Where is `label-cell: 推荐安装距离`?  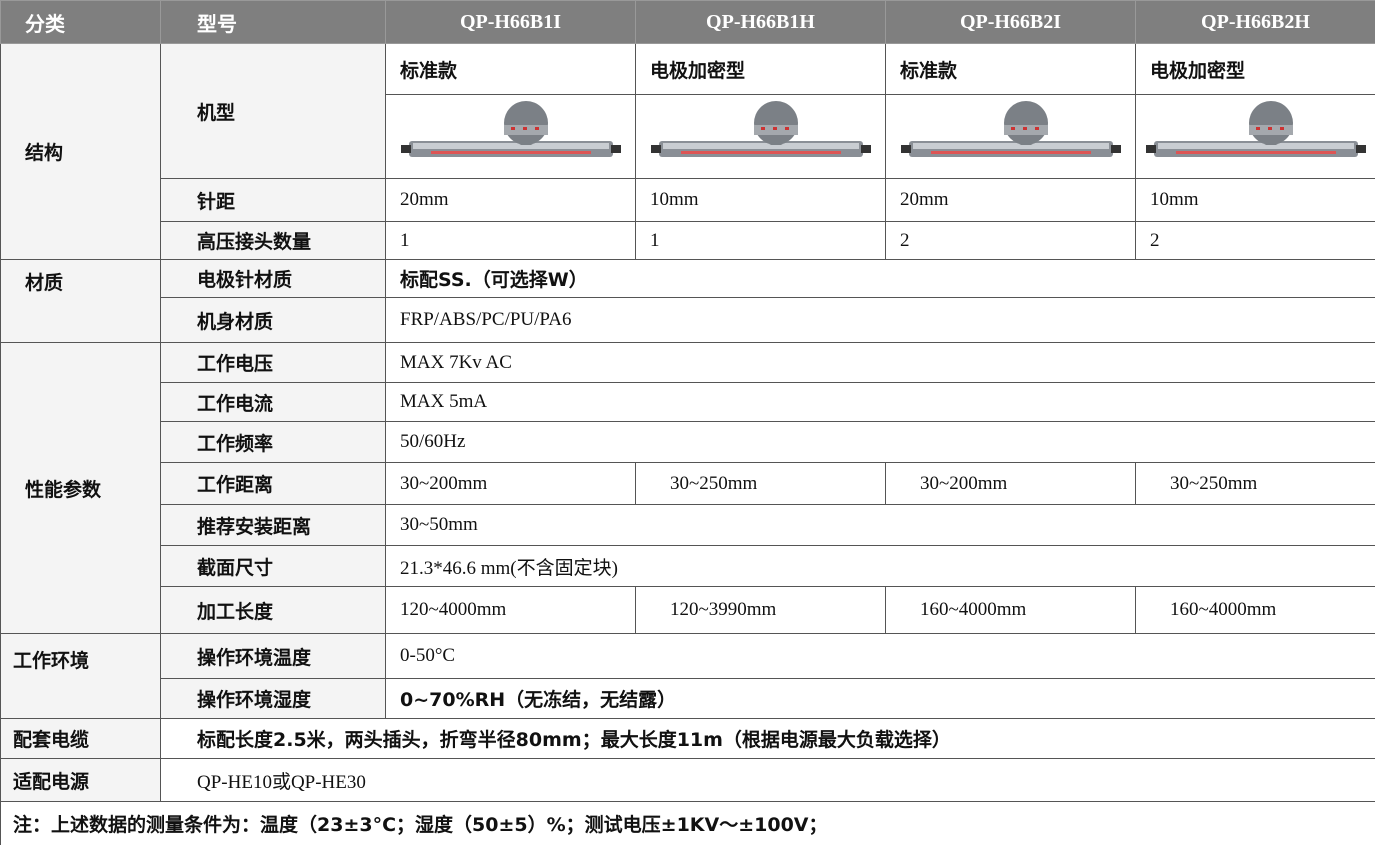
label-cell: 推荐安装距离 is located at coordinates (273, 525).